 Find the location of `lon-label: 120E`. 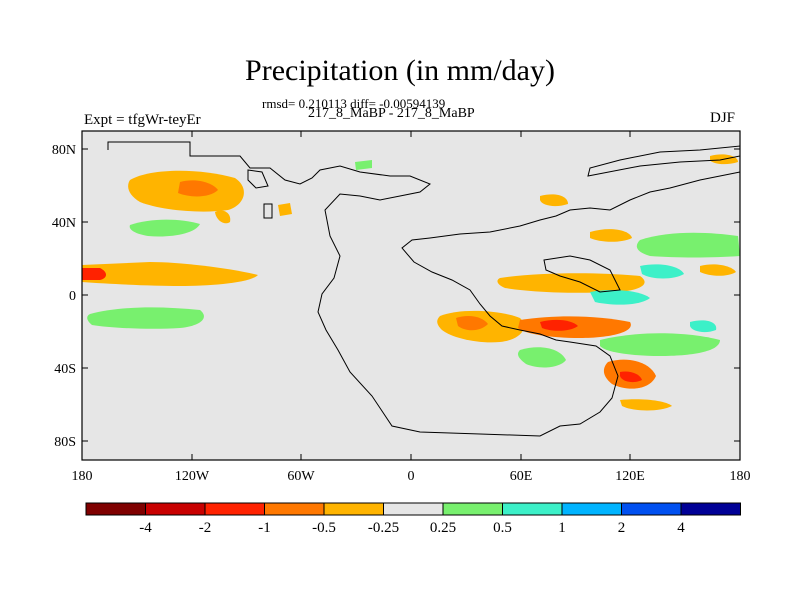

lon-label: 120E is located at coordinates (630, 476).